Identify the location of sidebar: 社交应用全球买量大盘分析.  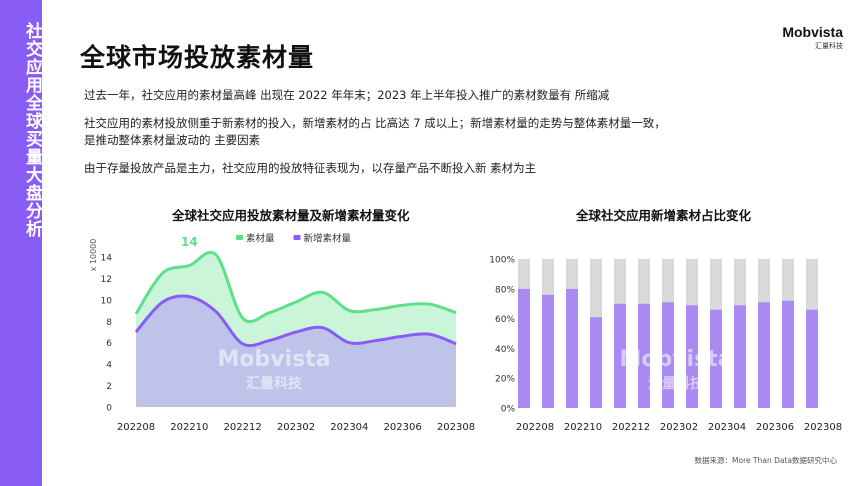
(21, 243).